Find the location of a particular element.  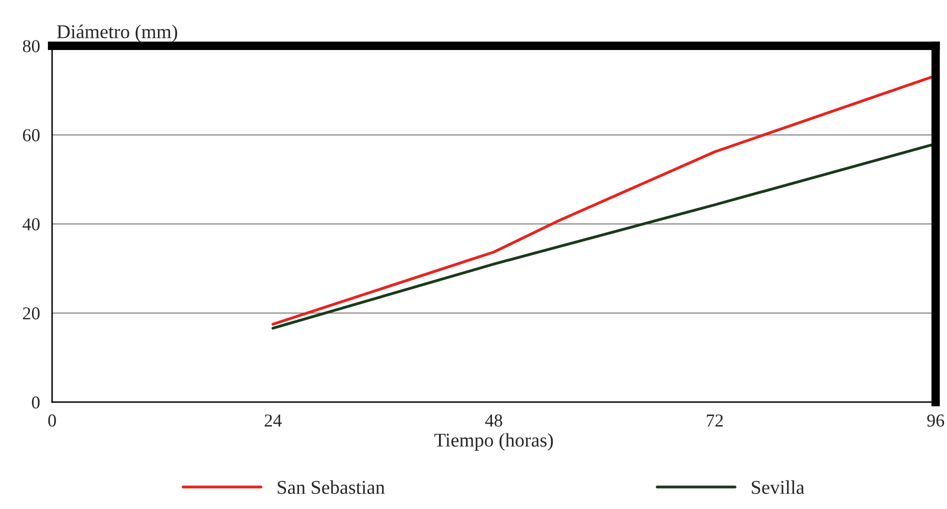

y-tick-label: 20 is located at coordinates (31, 313).